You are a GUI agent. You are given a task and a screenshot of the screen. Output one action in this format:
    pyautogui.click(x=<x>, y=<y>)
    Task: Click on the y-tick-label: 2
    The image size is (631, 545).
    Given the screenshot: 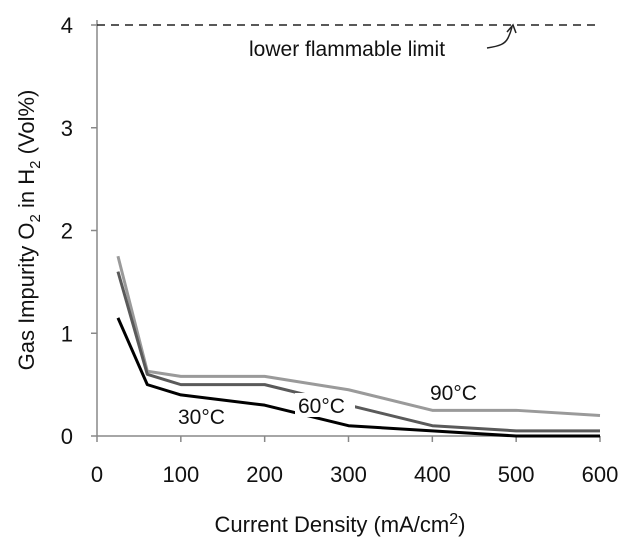 What is the action you would take?
    pyautogui.click(x=67, y=231)
    